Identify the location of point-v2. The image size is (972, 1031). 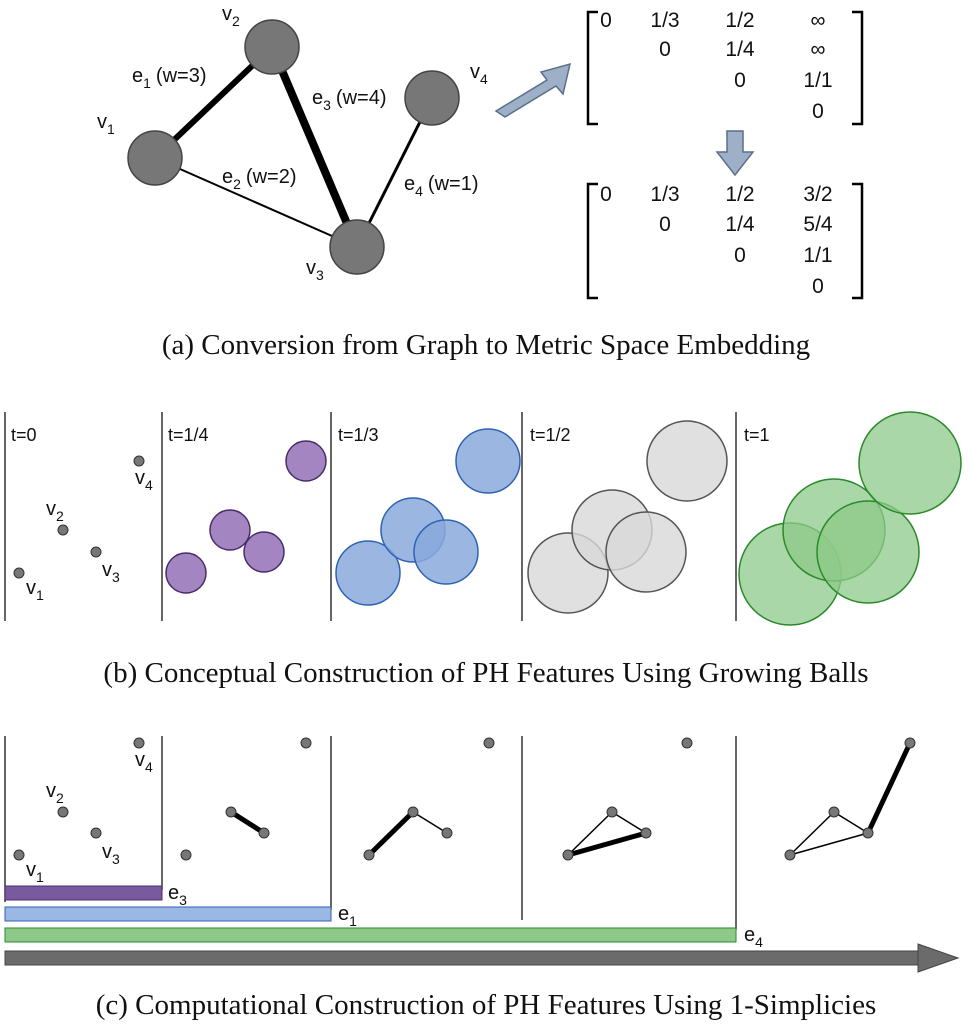
(63, 530).